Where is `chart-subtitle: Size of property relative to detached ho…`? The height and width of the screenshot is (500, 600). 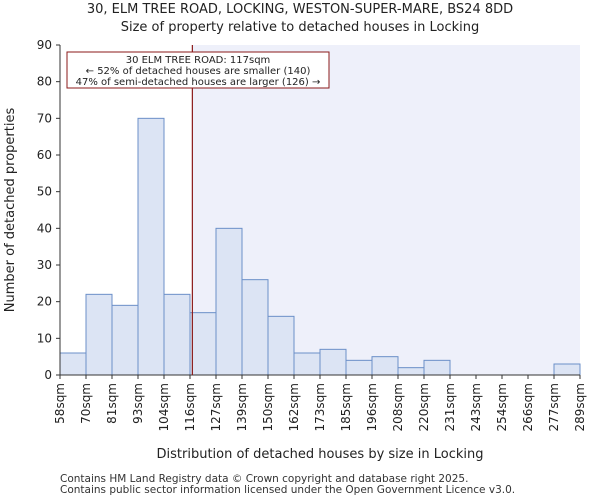 chart-subtitle: Size of property relative to detached ho… is located at coordinates (300, 27).